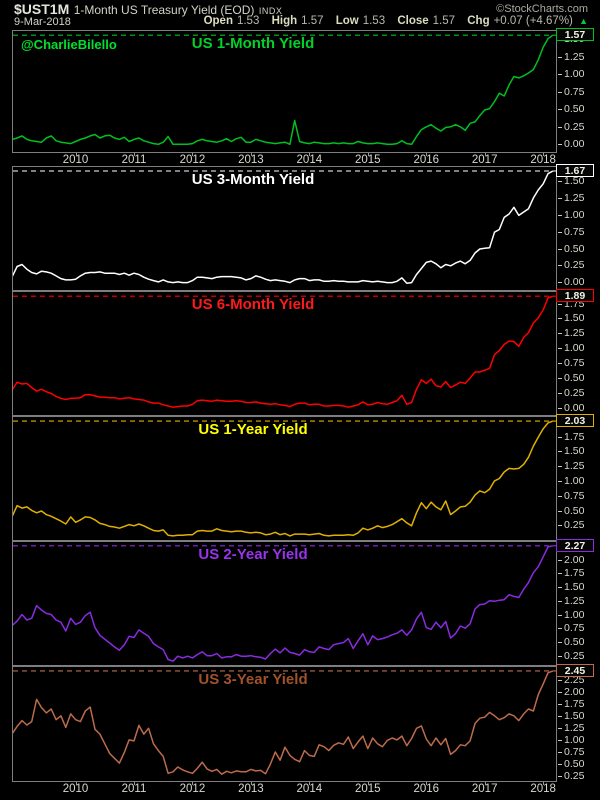 The width and height of the screenshot is (600, 800). Describe the element at coordinates (426, 160) in the screenshot. I see `x-tick-label: 2016` at that location.